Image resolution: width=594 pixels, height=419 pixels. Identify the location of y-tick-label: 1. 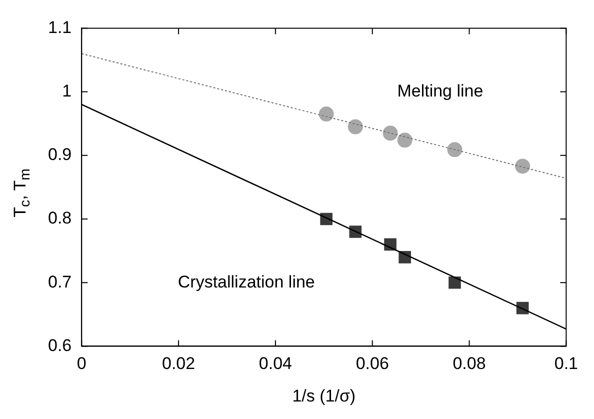
(67, 90).